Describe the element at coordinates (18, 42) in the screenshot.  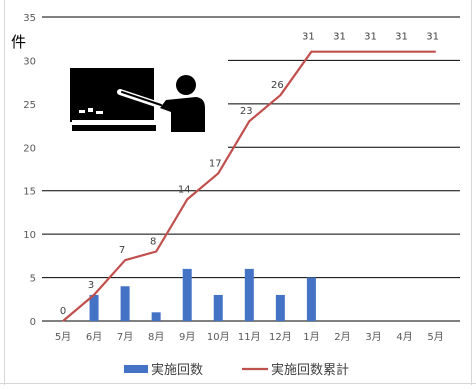
I see `y-axis-unit-label: 件` at that location.